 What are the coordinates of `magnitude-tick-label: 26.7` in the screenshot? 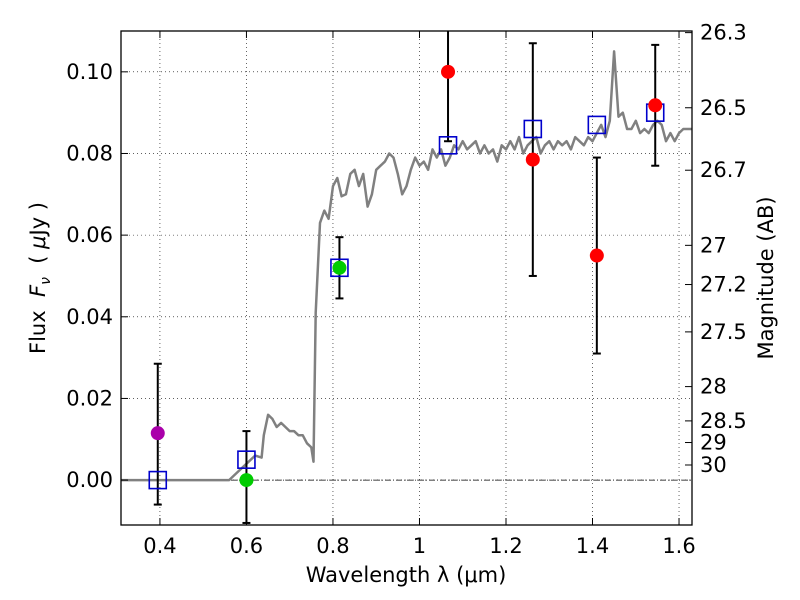 It's located at (723, 170).